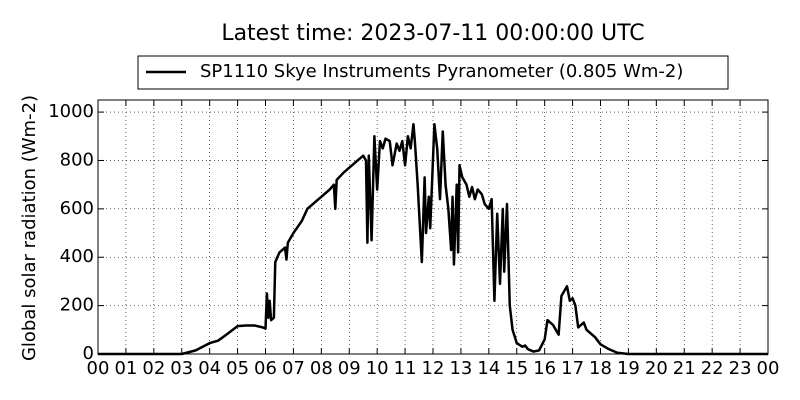 This screenshot has width=800, height=400. What do you see at coordinates (628, 368) in the screenshot?
I see `x-tick-label: 19` at bounding box center [628, 368].